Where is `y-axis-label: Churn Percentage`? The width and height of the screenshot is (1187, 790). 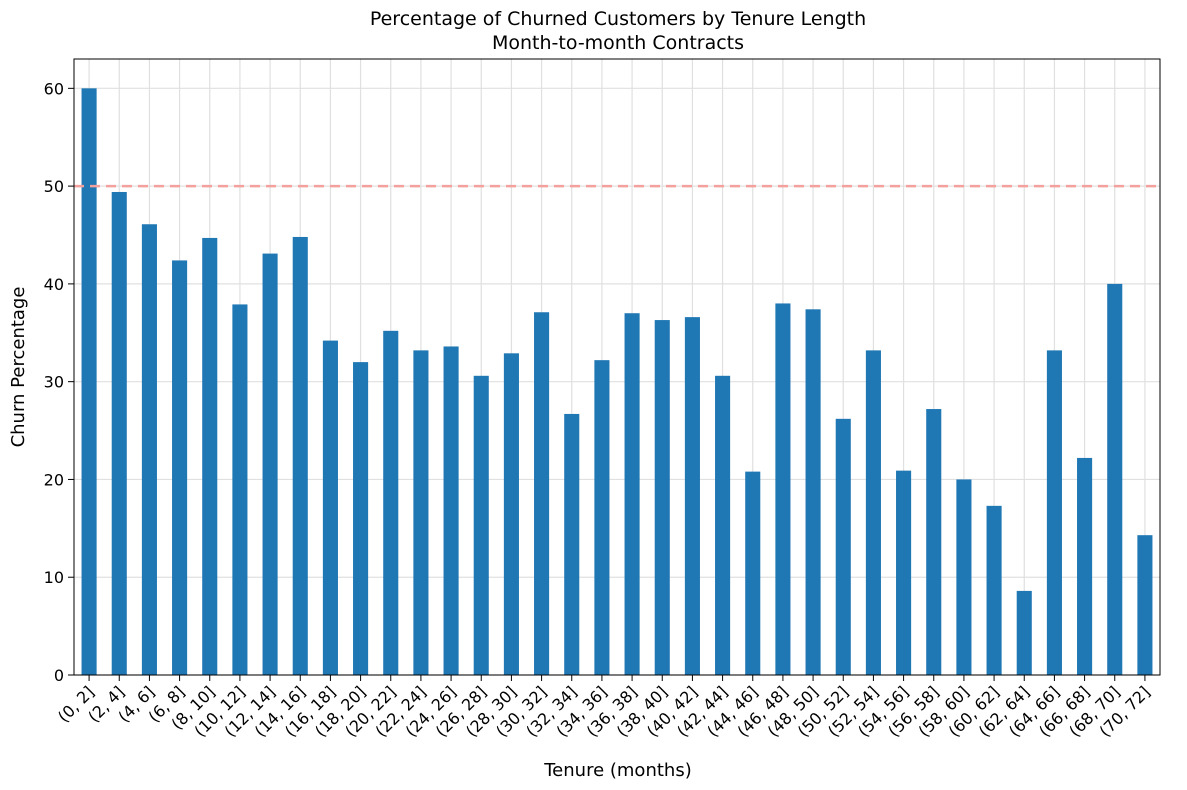 y-axis-label: Churn Percentage is located at coordinates (18, 367).